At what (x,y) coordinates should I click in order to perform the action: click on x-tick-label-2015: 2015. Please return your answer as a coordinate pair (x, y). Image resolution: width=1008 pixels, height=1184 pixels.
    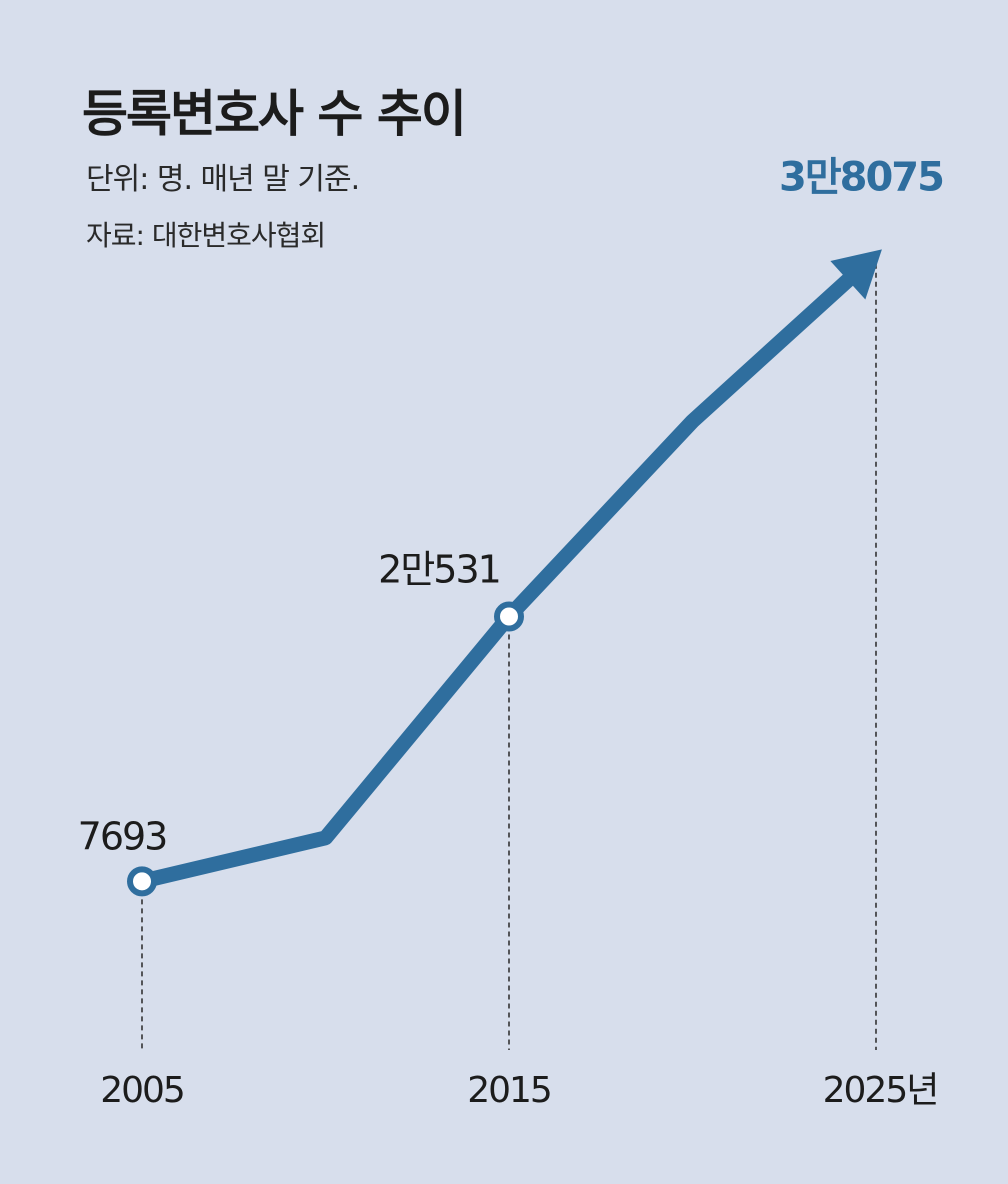
    Looking at the image, I should click on (509, 1090).